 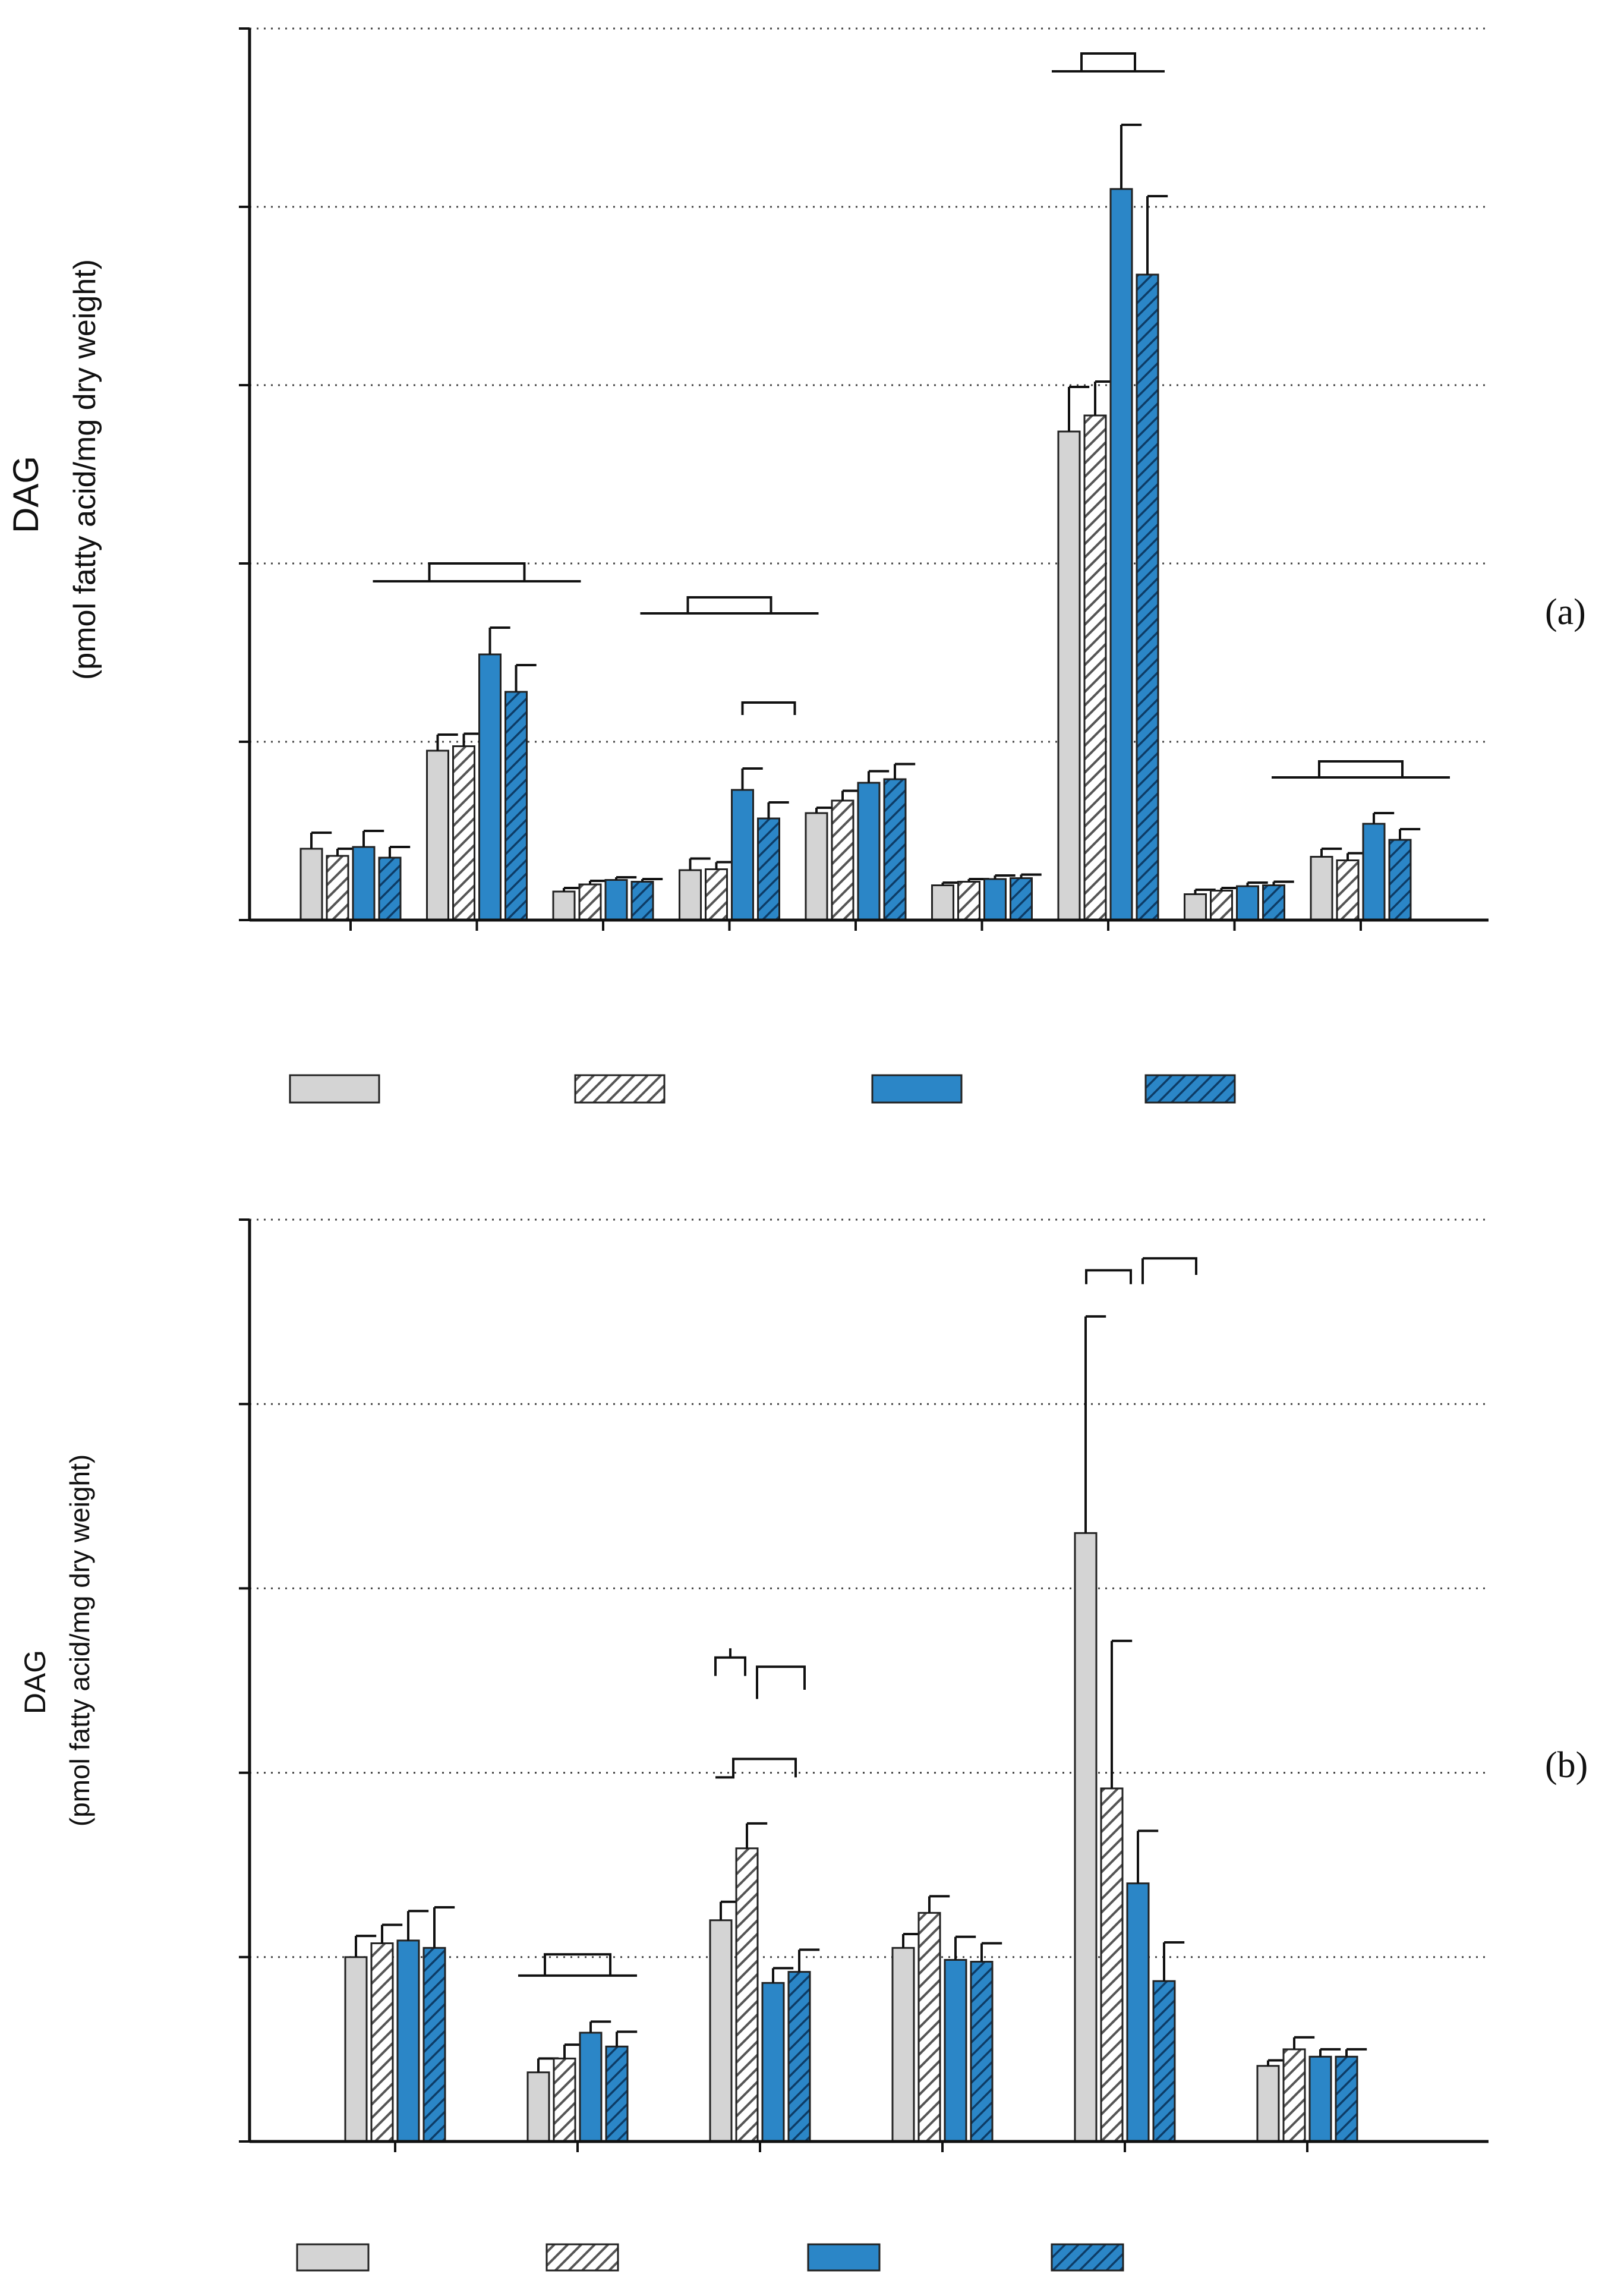 What do you see at coordinates (463, 833) in the screenshot?
I see `panel-a-bar-c16-0-young-post` at bounding box center [463, 833].